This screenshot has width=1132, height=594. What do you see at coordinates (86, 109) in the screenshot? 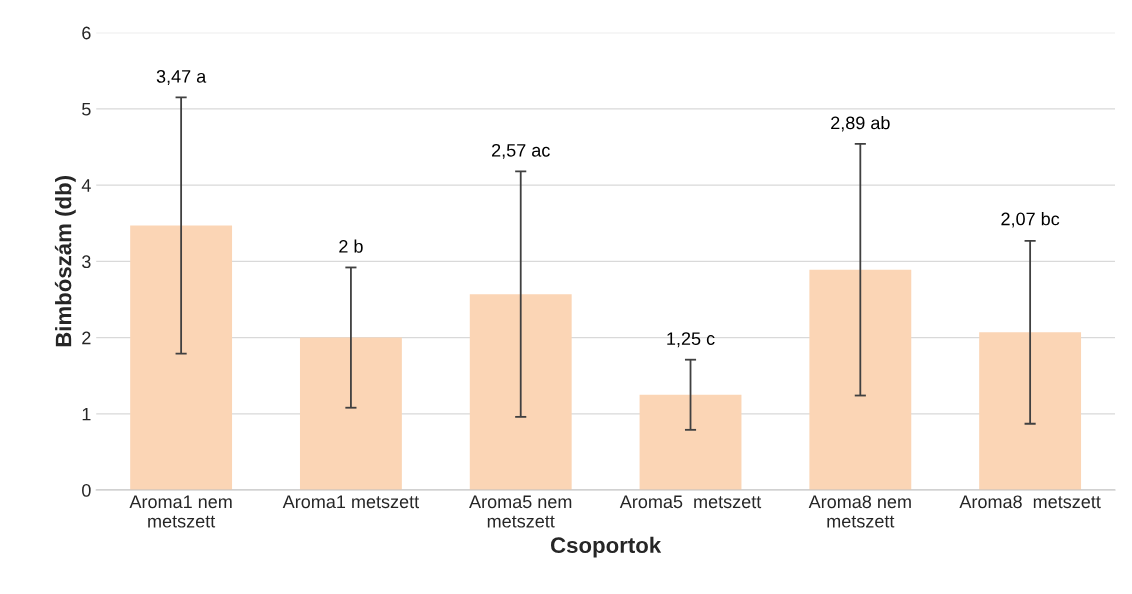
I see `y-tick-label: 5` at bounding box center [86, 109].